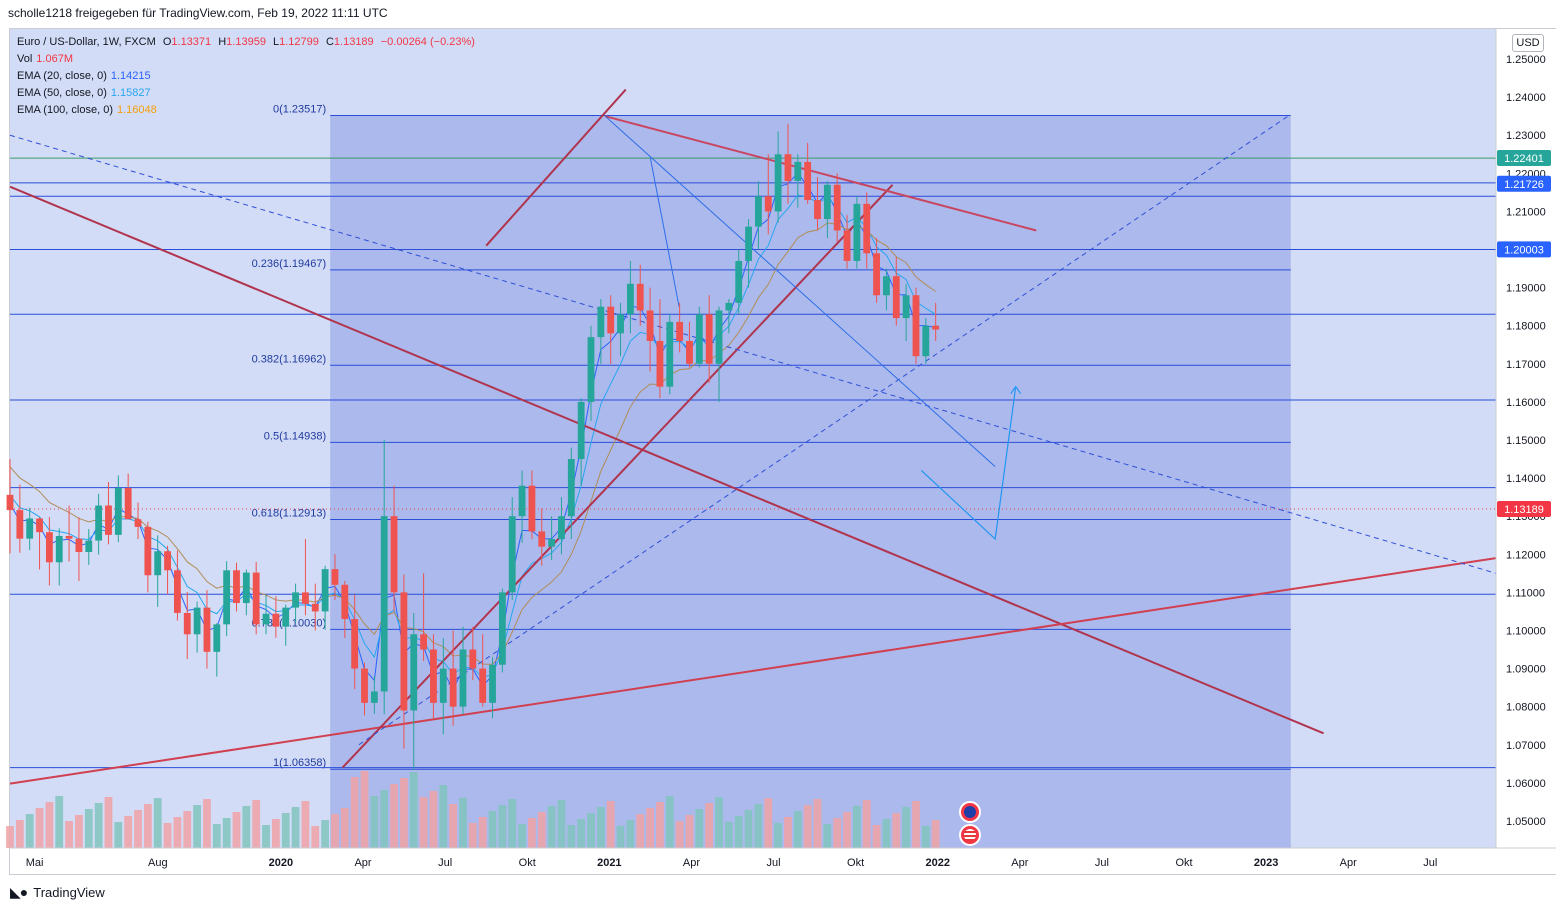  What do you see at coordinates (191, 42) in the screenshot?
I see `open-value: 1.13371` at bounding box center [191, 42].